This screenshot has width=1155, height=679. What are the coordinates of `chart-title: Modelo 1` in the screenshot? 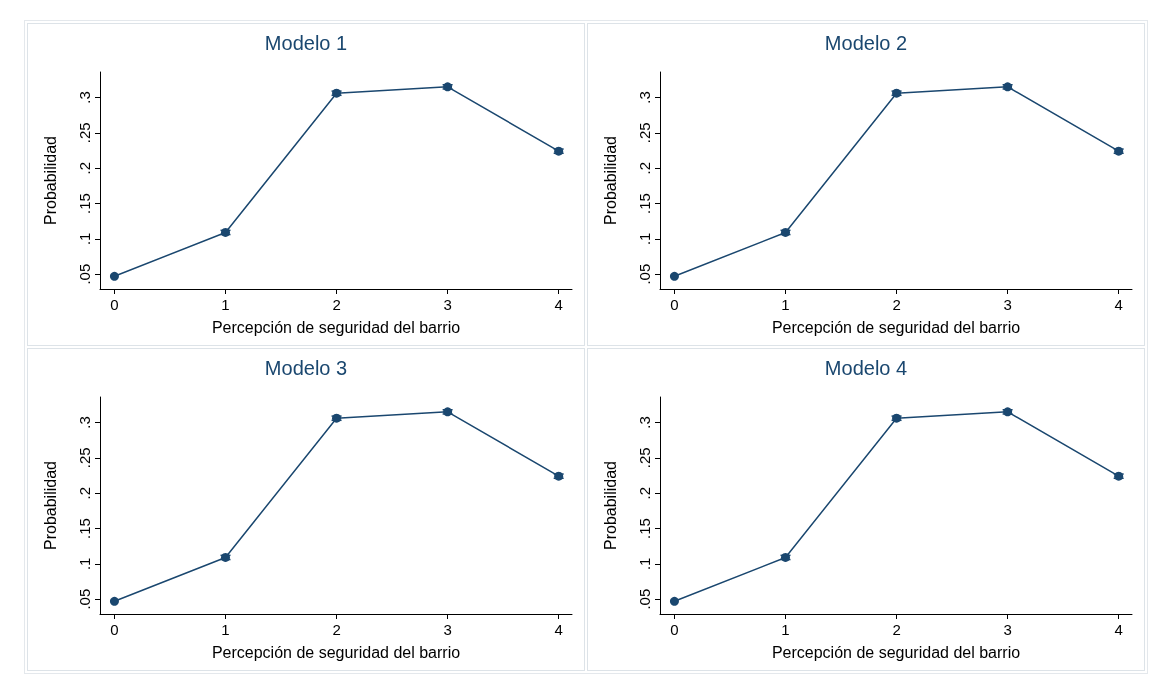 It's located at (306, 43).